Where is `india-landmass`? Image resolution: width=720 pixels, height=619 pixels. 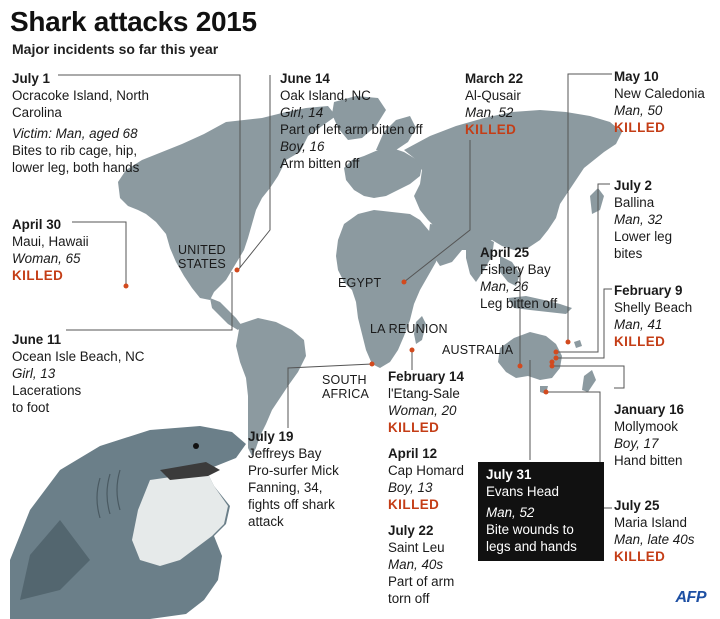
india-landmass is located at coordinates (480, 259).